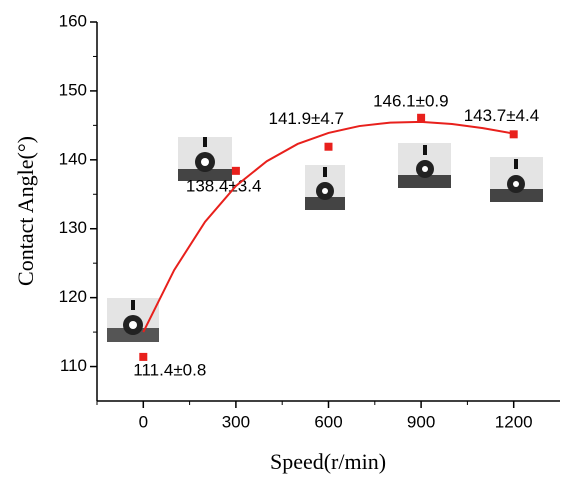 The width and height of the screenshot is (561, 477). What do you see at coordinates (143, 421) in the screenshot?
I see `x-tick-label: 0` at bounding box center [143, 421].